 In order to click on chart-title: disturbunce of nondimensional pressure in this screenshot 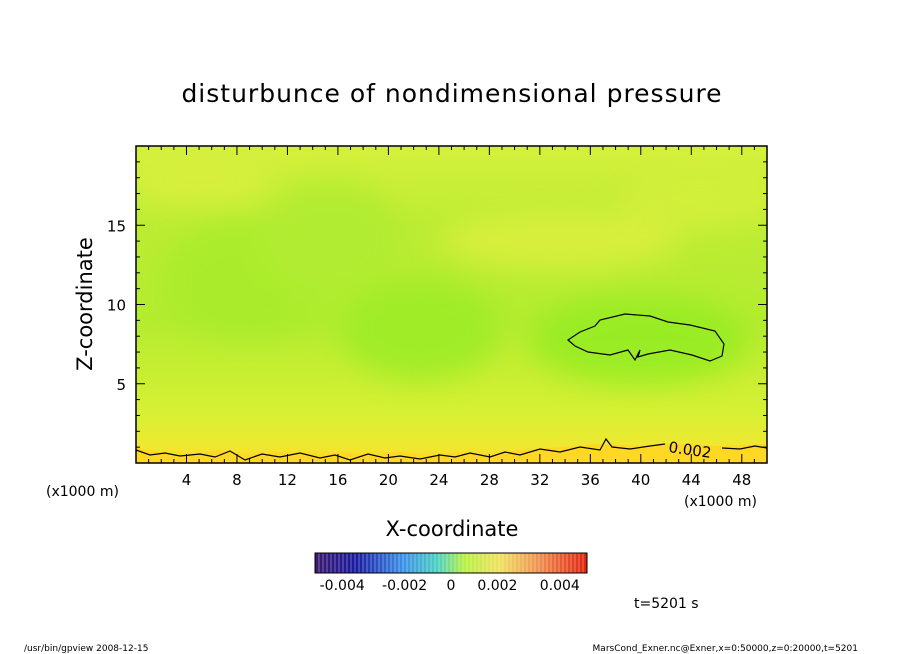, I will do `click(451, 93)`.